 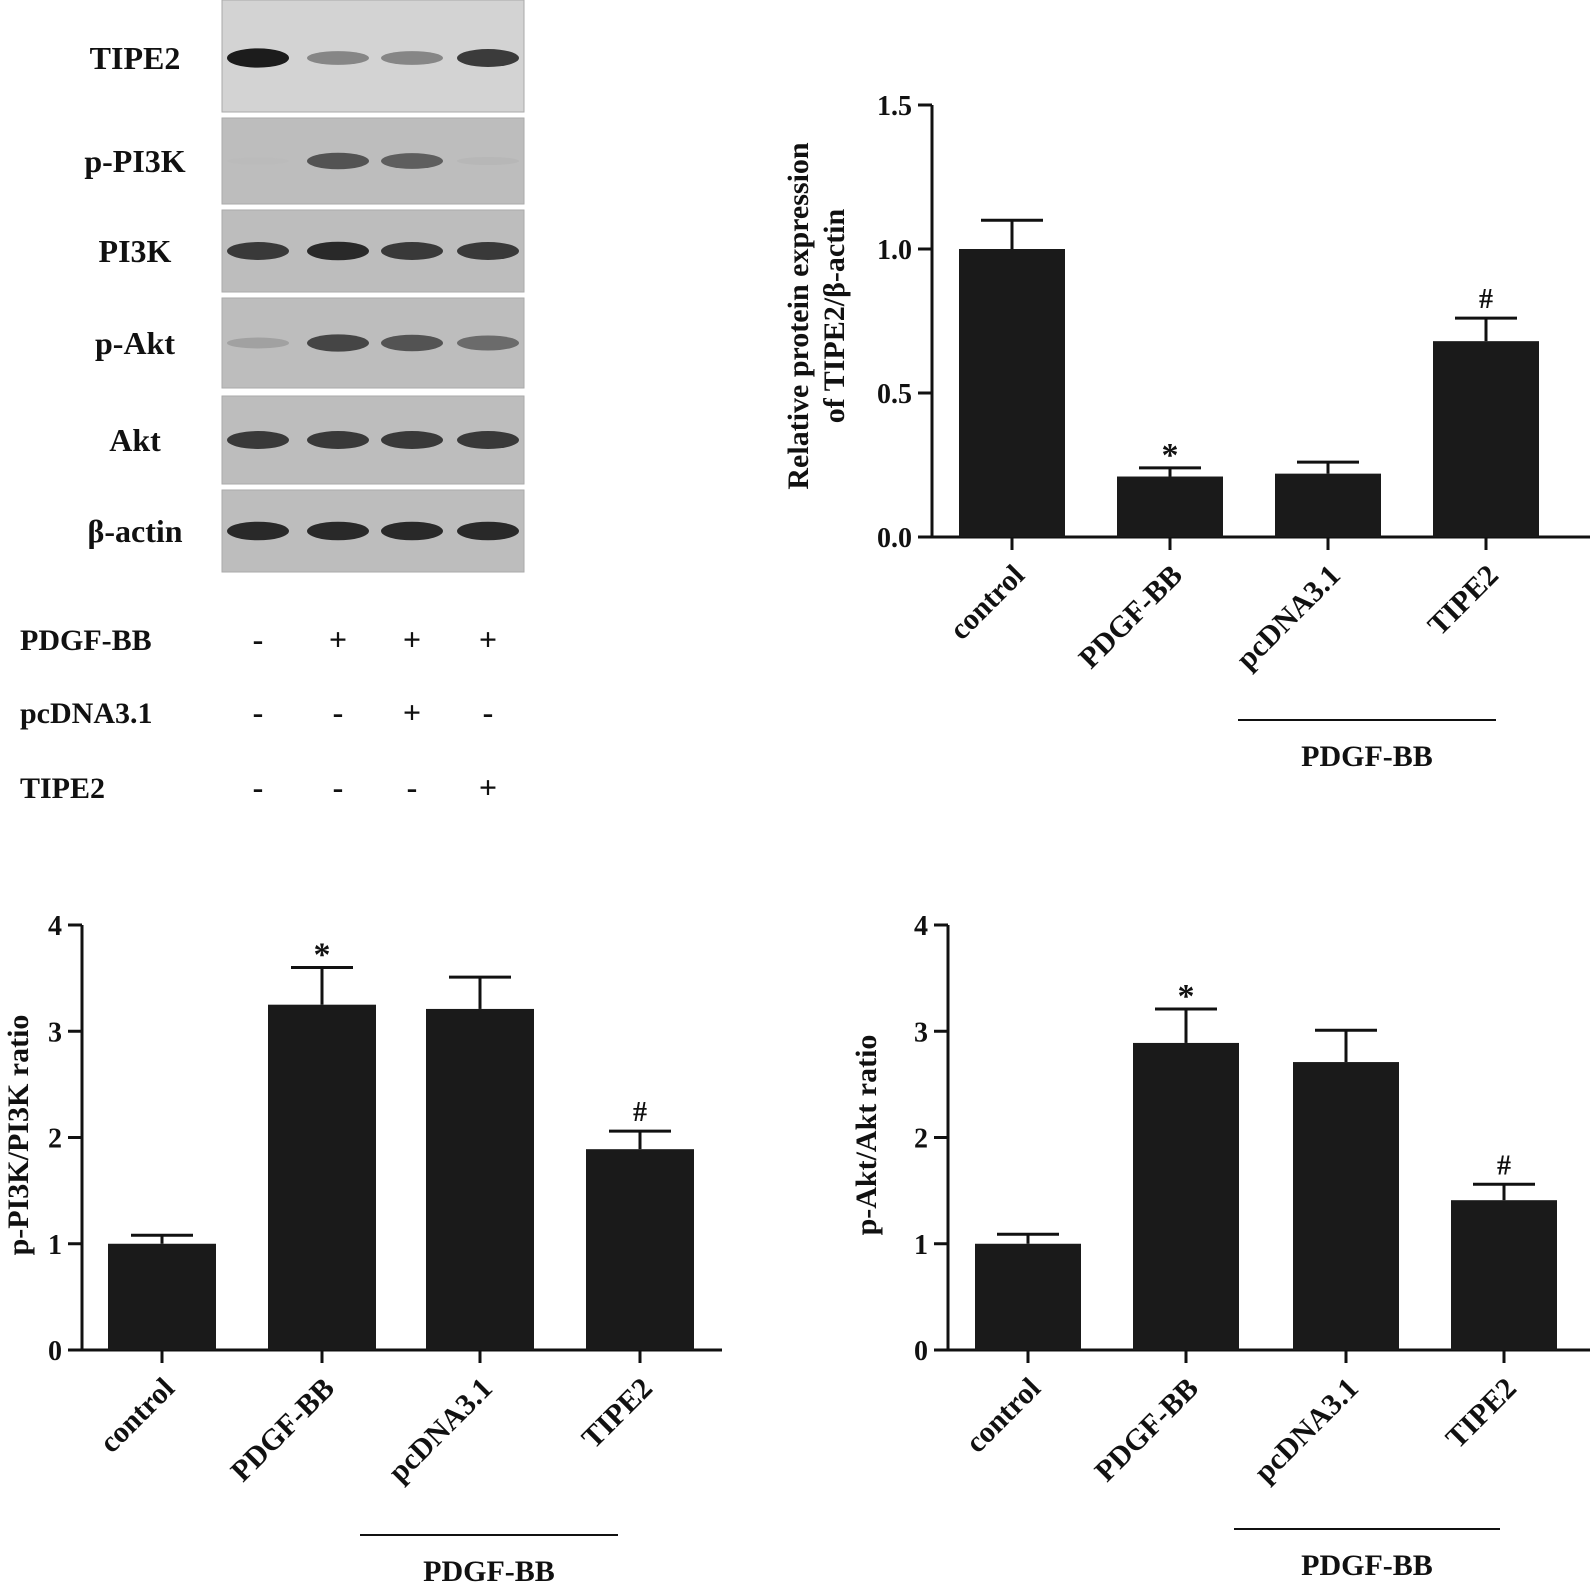 What do you see at coordinates (894, 106) in the screenshot?
I see `y-tick-label: 1.5` at bounding box center [894, 106].